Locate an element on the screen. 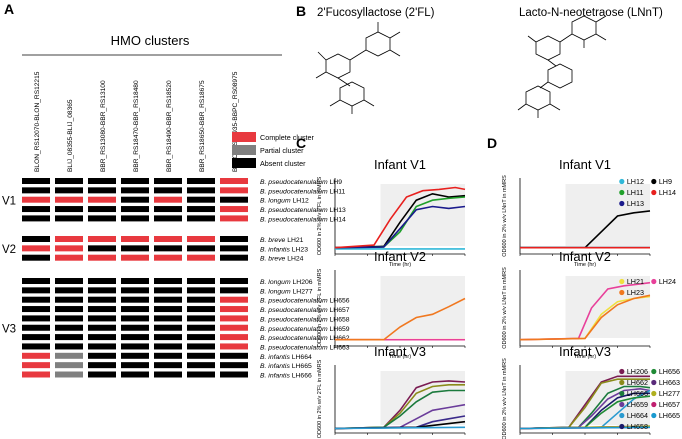  legend-entry: LH659 is located at coordinates (637, 404).